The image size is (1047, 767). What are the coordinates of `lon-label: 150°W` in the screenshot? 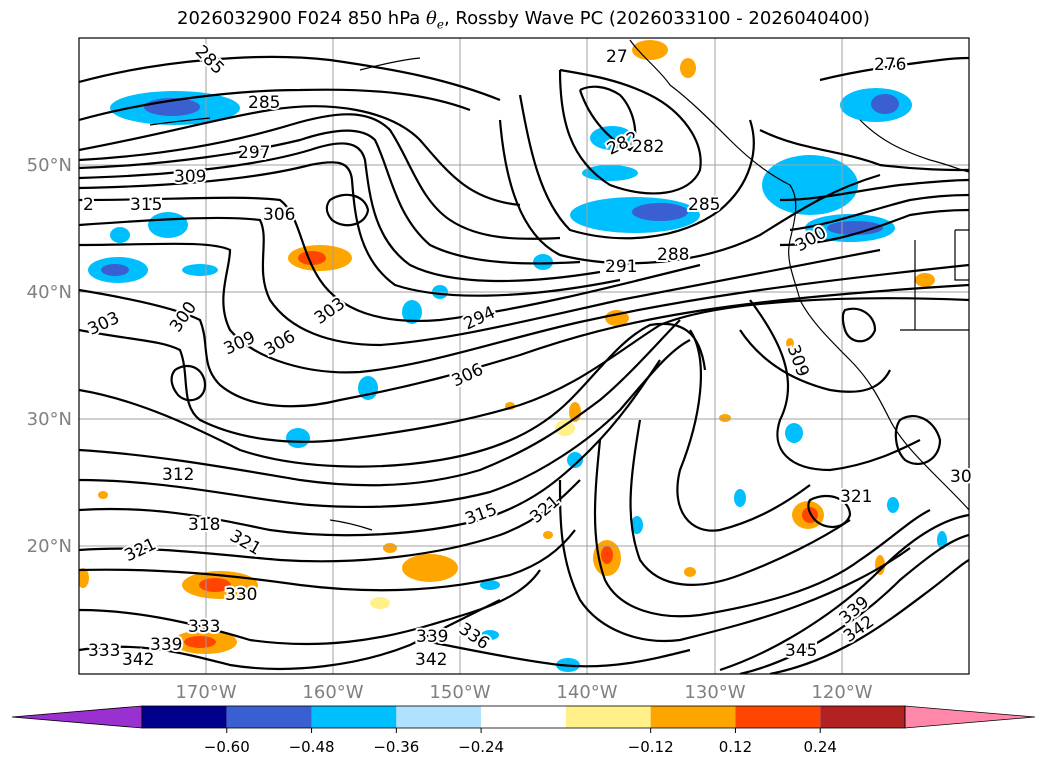 It's located at (459, 692).